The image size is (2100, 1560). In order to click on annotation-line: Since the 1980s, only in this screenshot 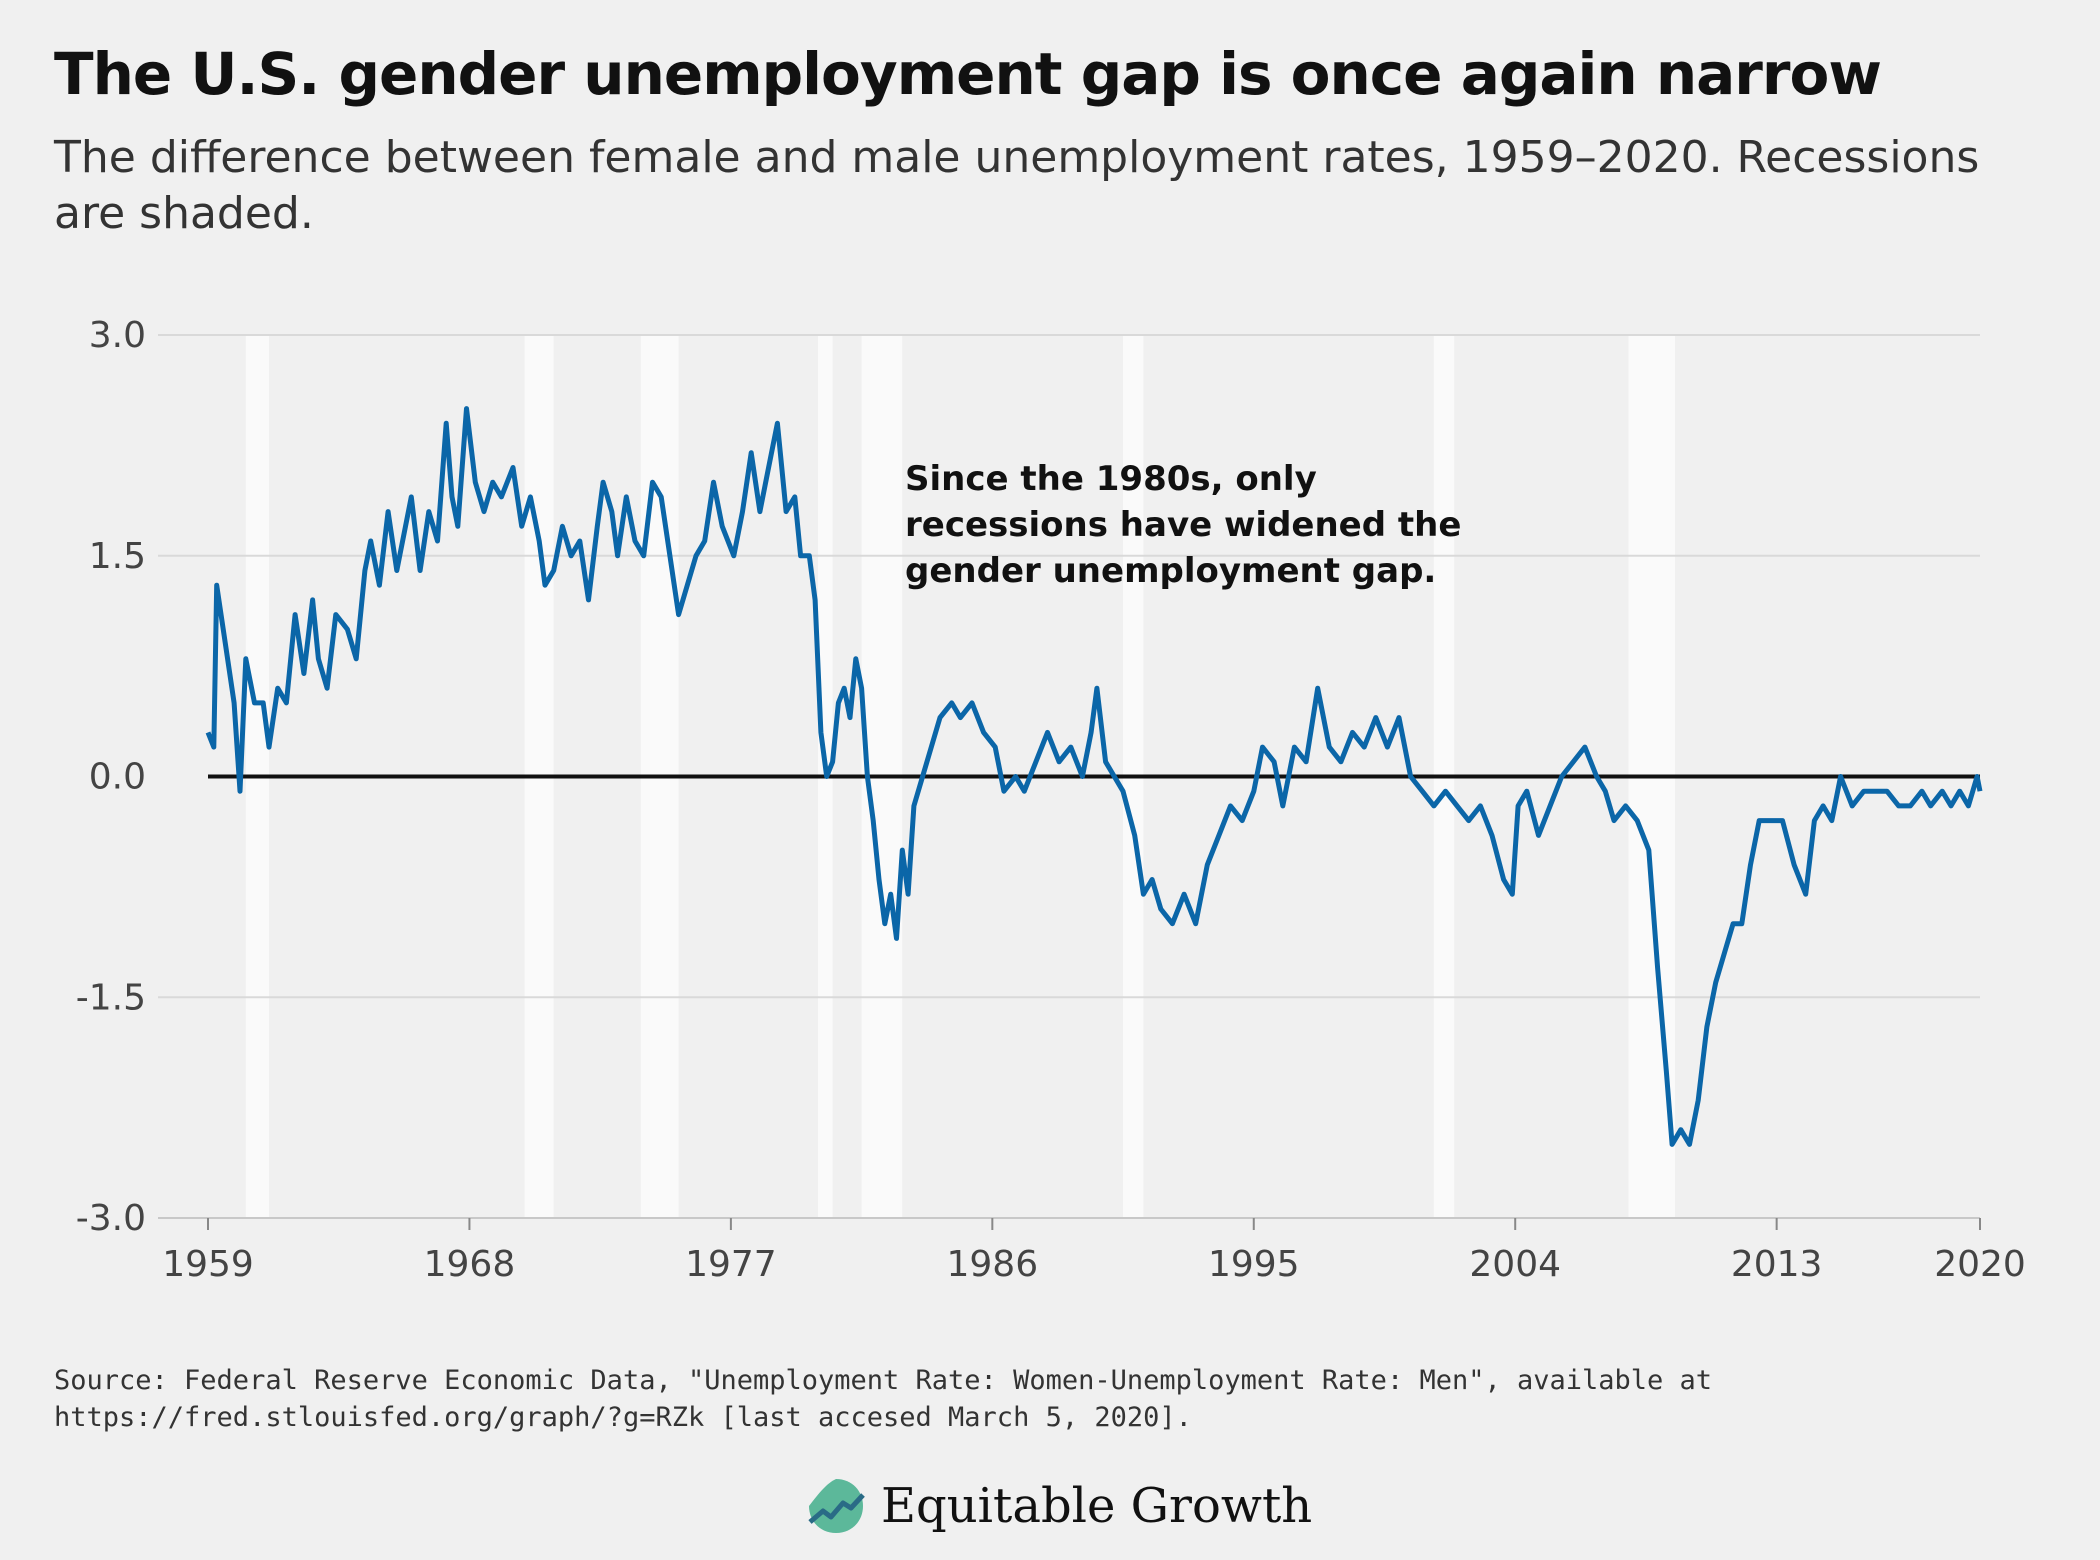, I will do `click(1111, 479)`.